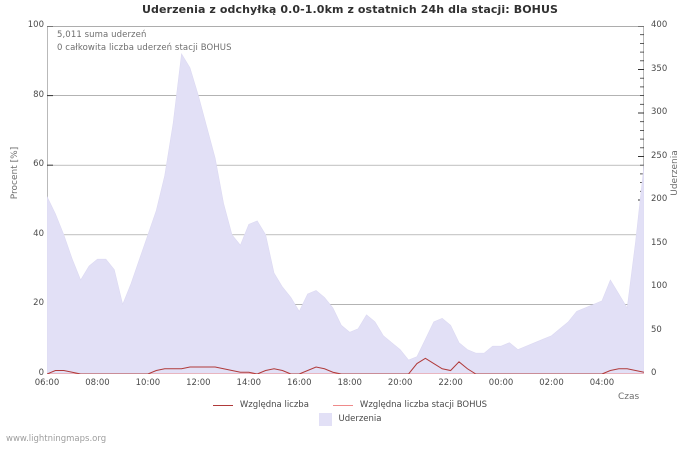 The width and height of the screenshot is (700, 450). I want to click on y-axis-right-tick-label: 250, so click(659, 155).